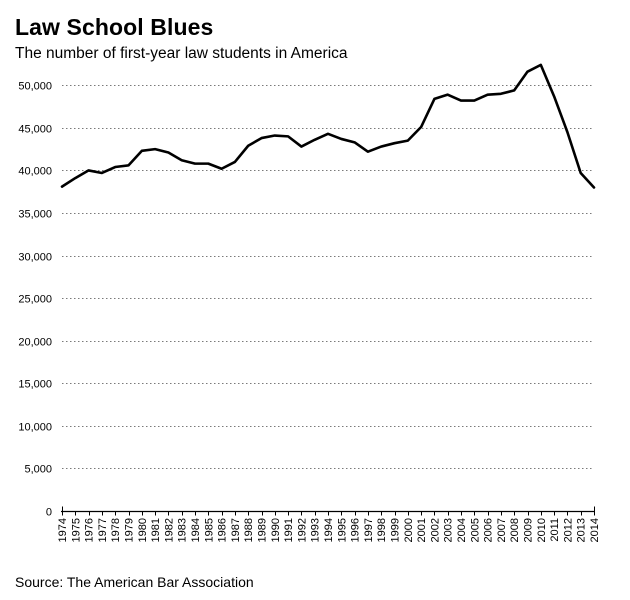 The height and width of the screenshot is (600, 630). What do you see at coordinates (130, 530) in the screenshot?
I see `x-tick-label: 1979` at bounding box center [130, 530].